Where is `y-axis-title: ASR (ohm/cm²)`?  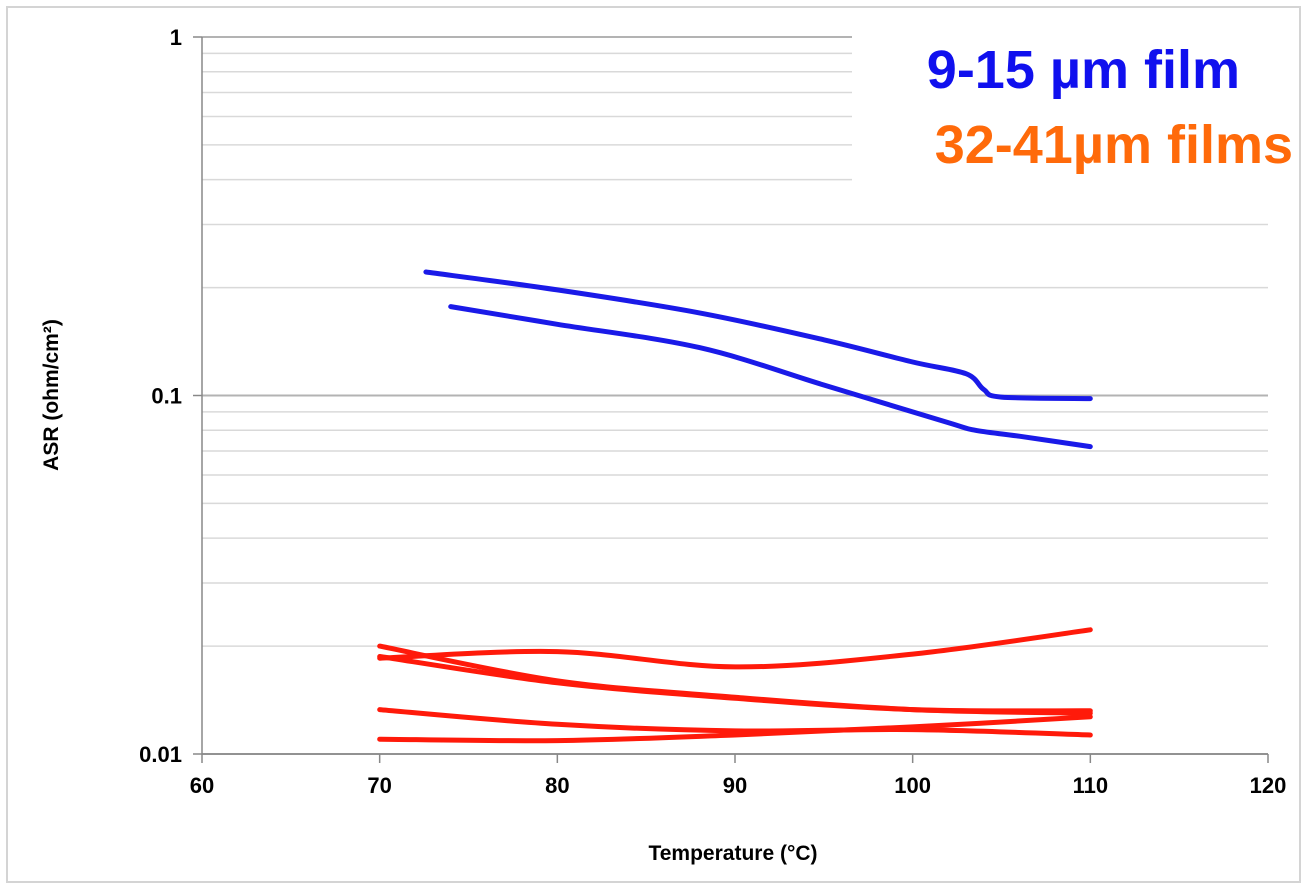 y-axis-title: ASR (ohm/cm²) is located at coordinates (51, 395).